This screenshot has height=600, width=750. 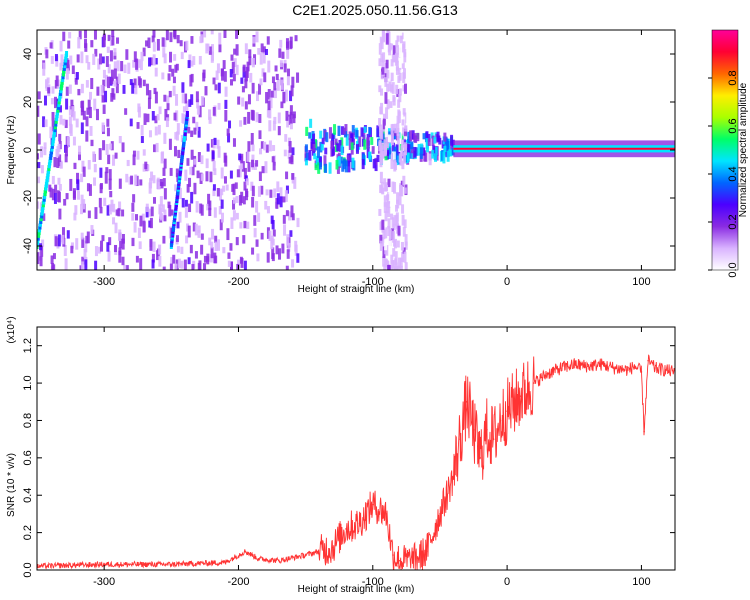 I want to click on spectrogram-y-tick-label: 20, so click(x=28, y=102).